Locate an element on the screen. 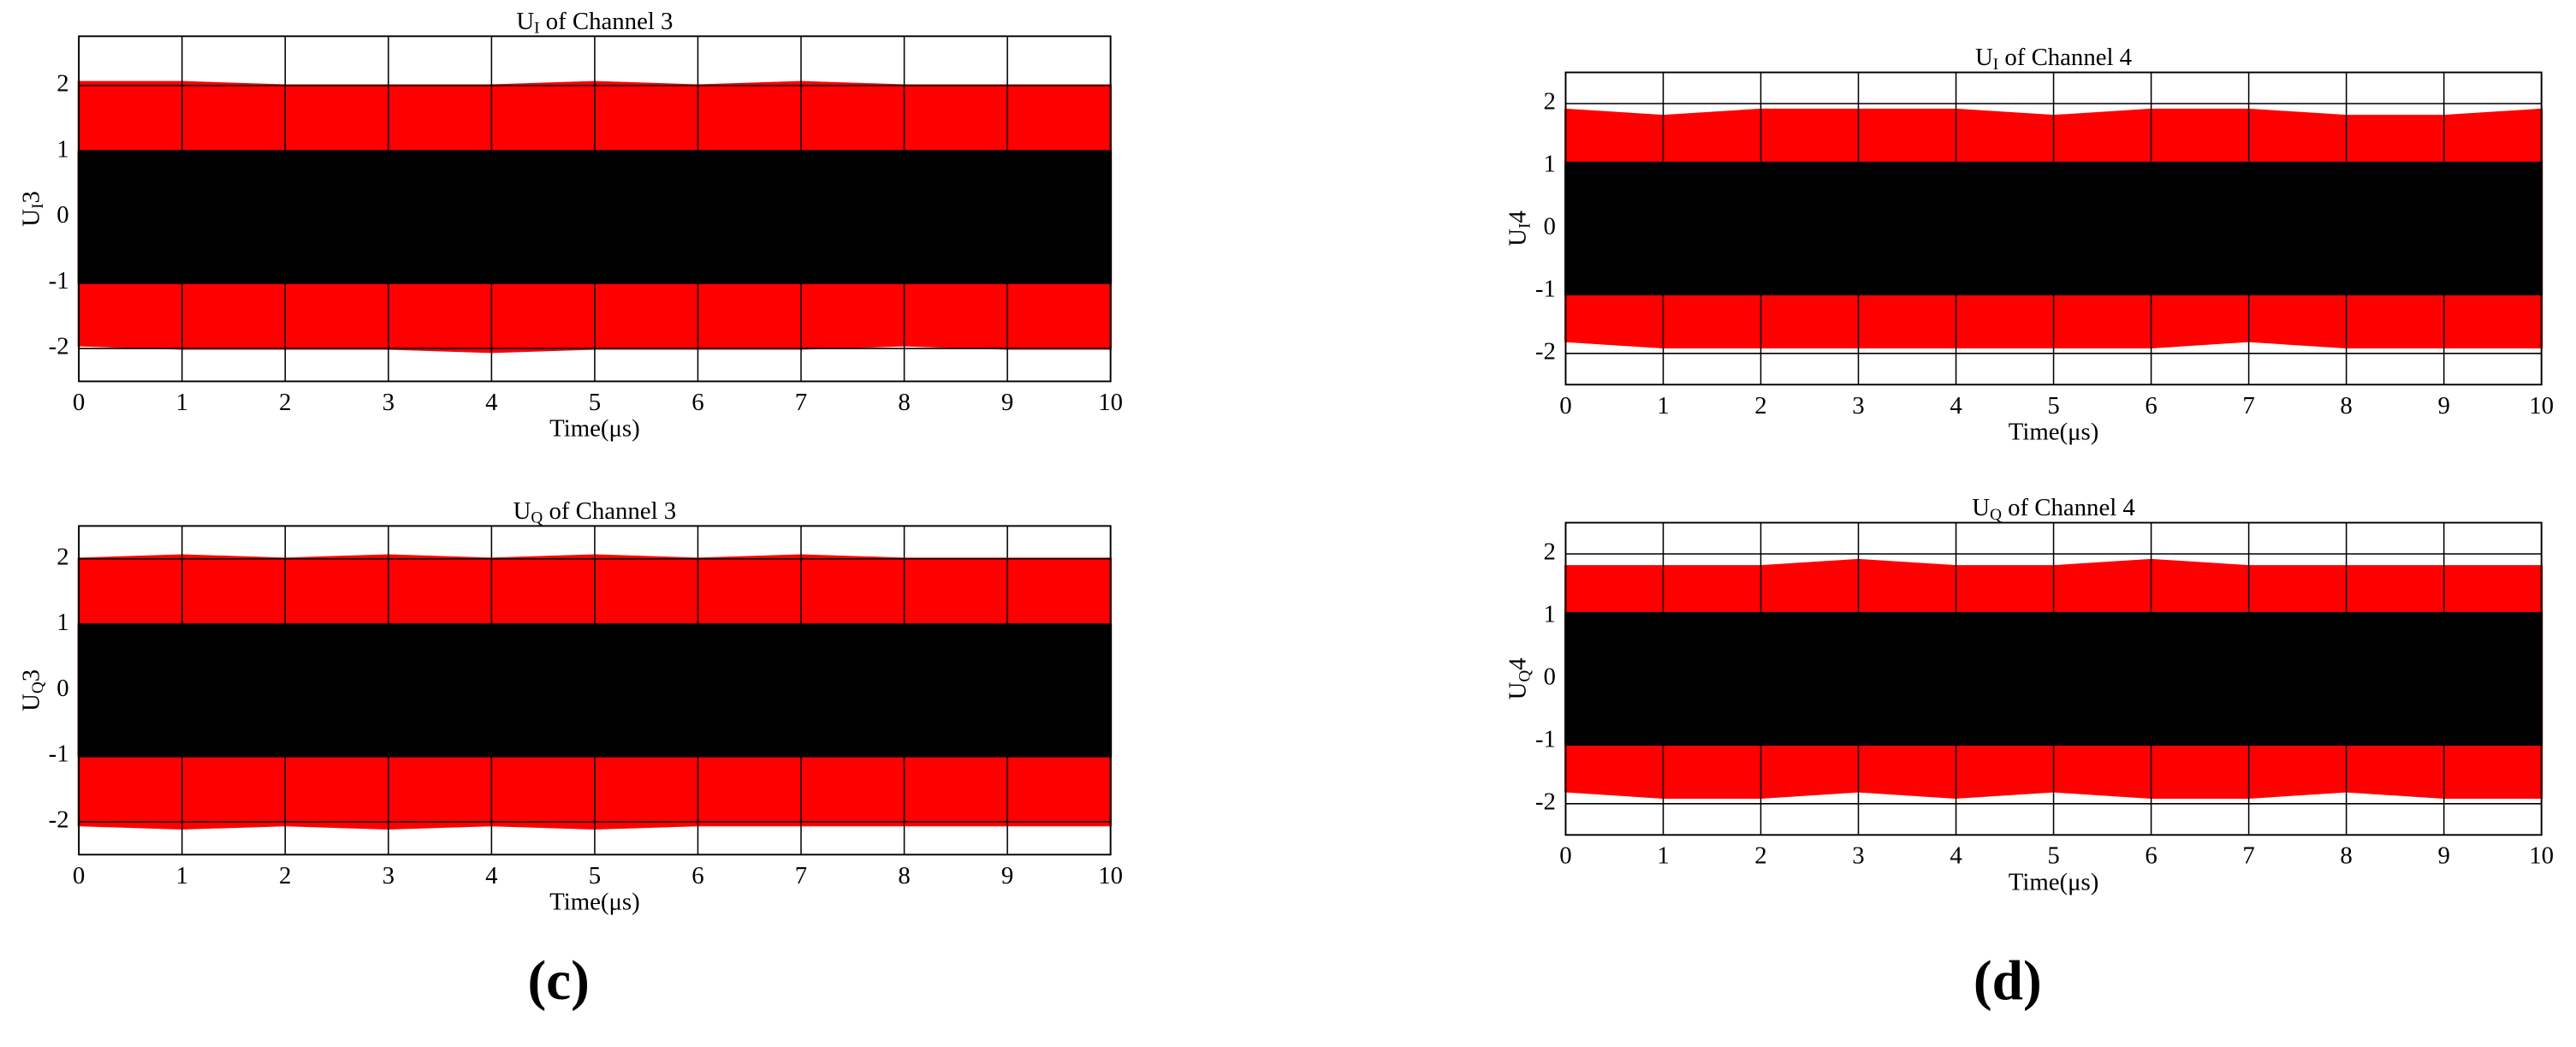 The width and height of the screenshot is (2576, 1047). chart-title: UQ of Channel 4 is located at coordinates (2053, 509).